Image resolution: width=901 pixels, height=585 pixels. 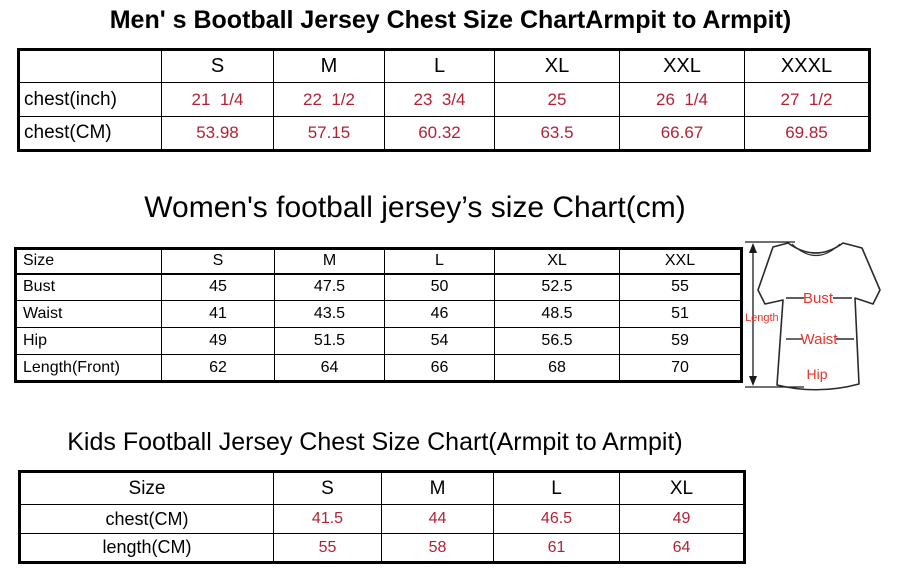 I want to click on womens-chart-title: Women's football jersey’s size Chart(cm), so click(x=415, y=207).